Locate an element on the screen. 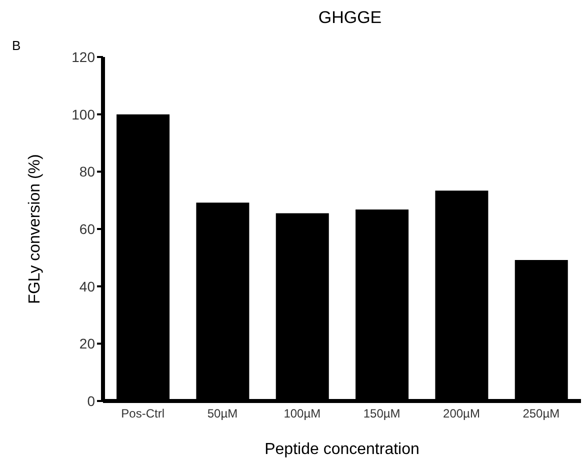  x-axis-title: Peptide concentration is located at coordinates (342, 449).